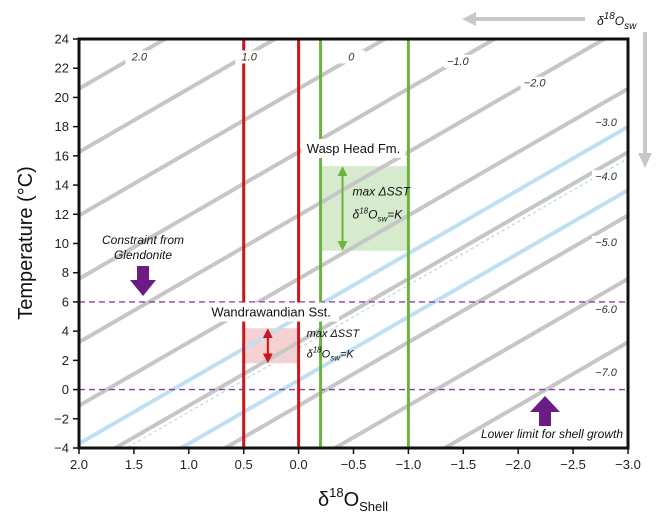 The height and width of the screenshot is (519, 656). I want to click on x-tick-label-8: −2.0, so click(518, 464).